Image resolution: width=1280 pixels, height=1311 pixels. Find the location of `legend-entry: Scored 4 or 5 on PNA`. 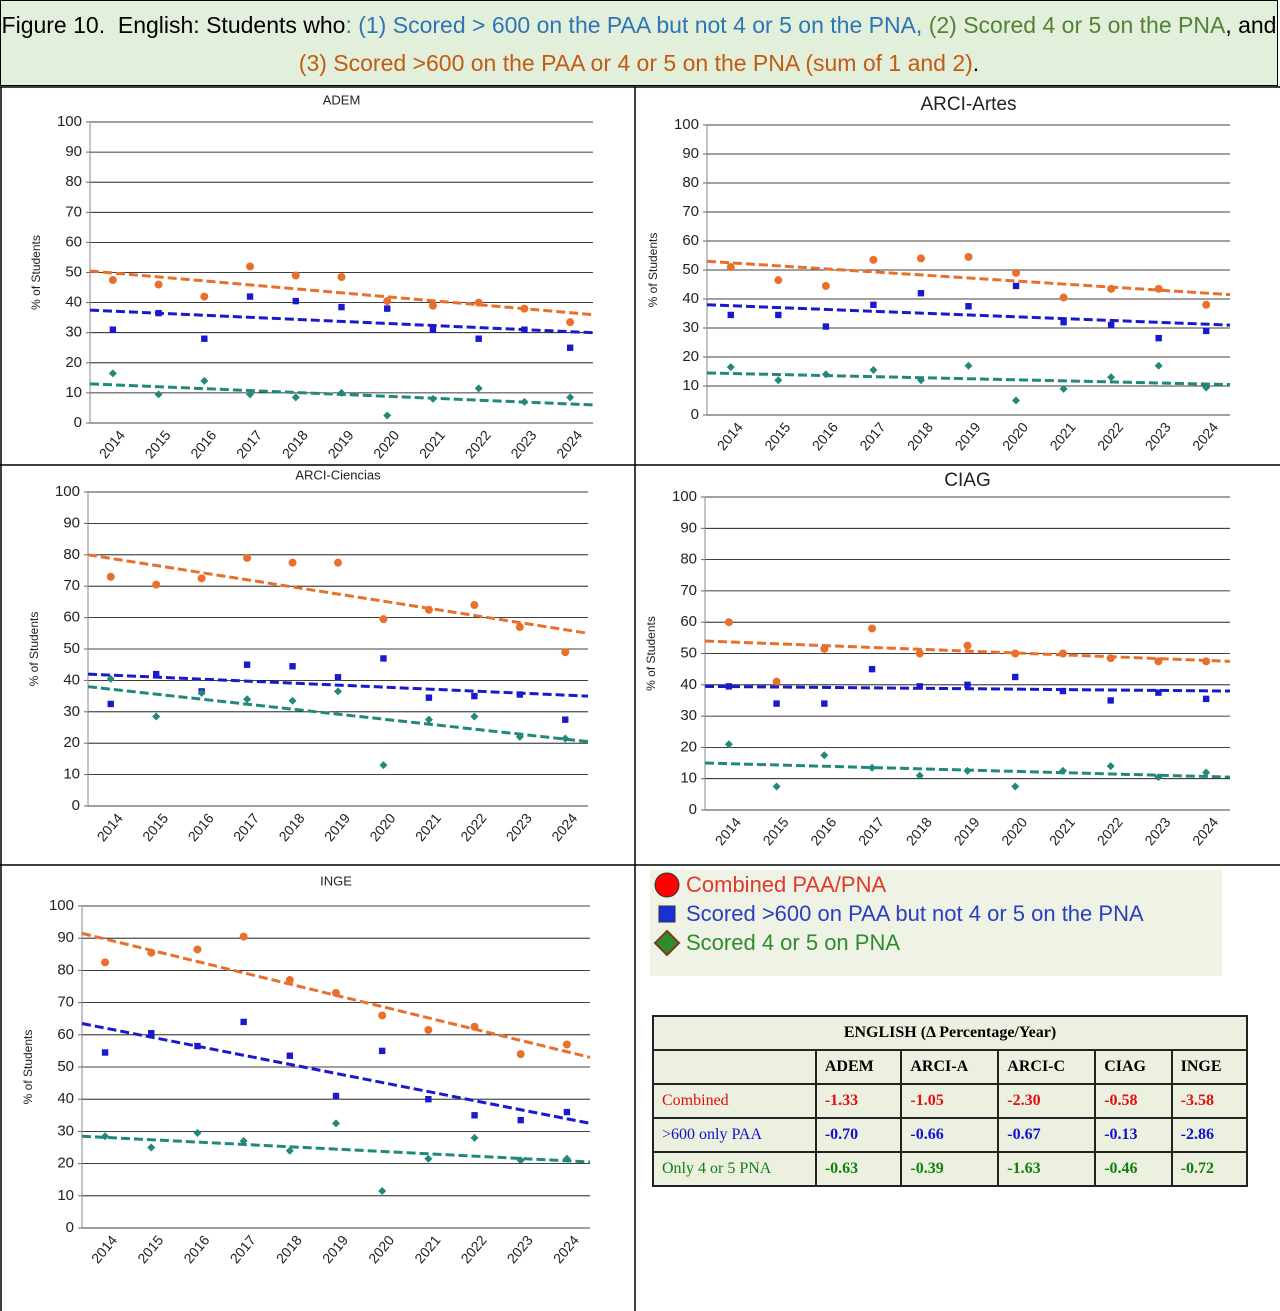

legend-entry: Scored 4 or 5 on PNA is located at coordinates (937, 942).